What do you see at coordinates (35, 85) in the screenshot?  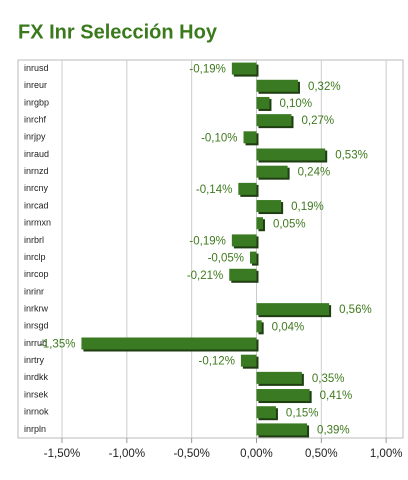 I see `category-label: inreur` at bounding box center [35, 85].